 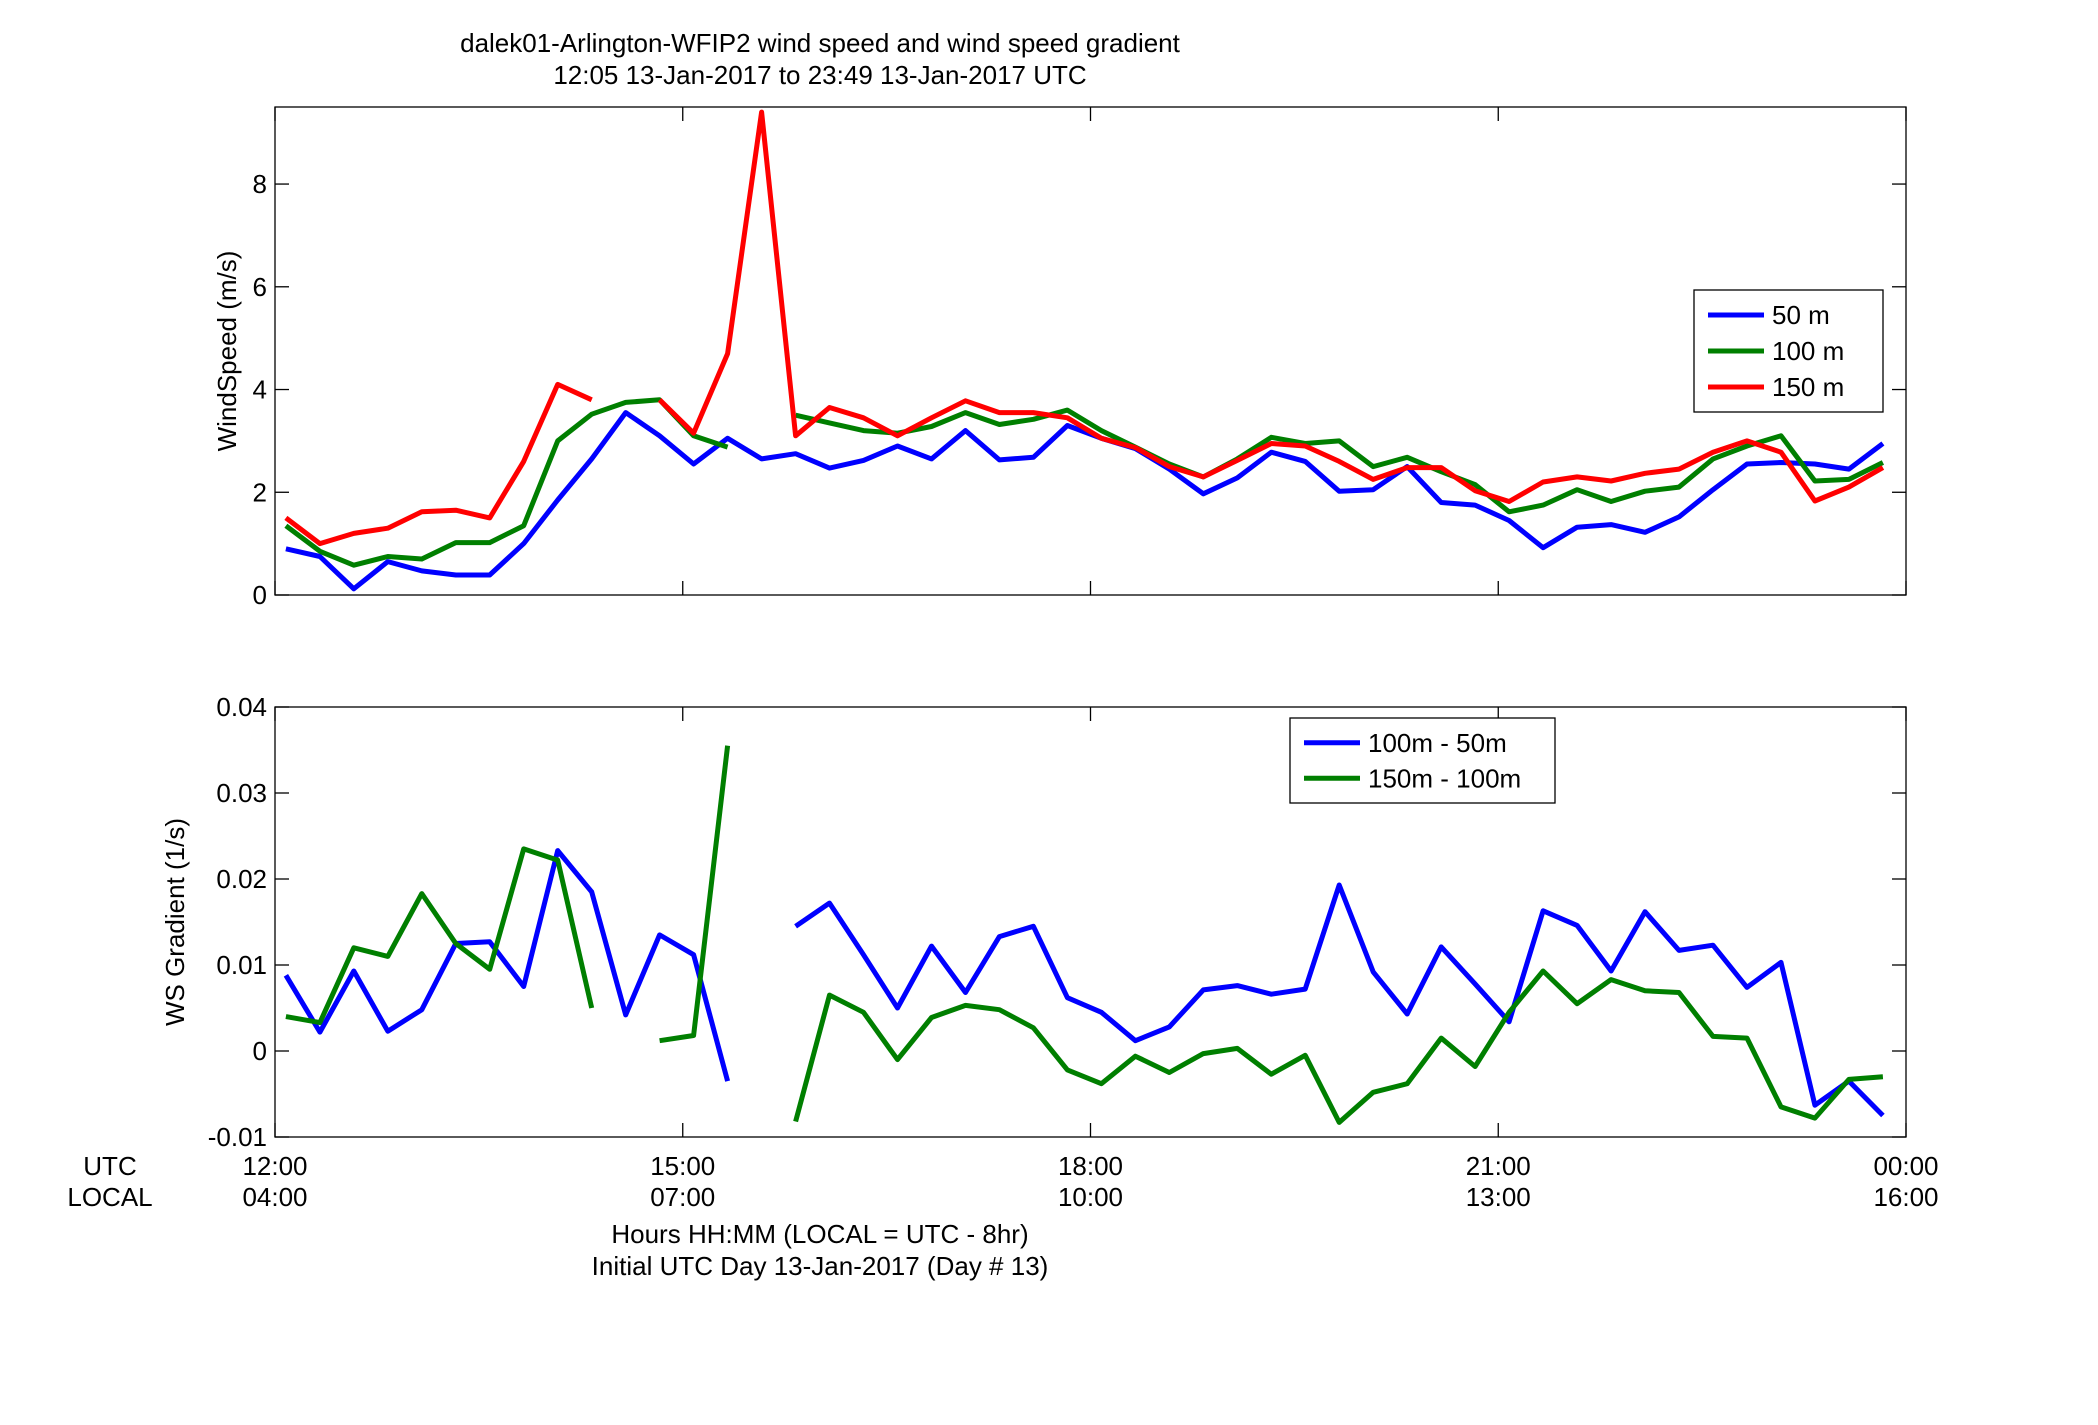 I want to click on gradient-y-axis-label: WS Gradient (1/s), so click(x=175, y=922).